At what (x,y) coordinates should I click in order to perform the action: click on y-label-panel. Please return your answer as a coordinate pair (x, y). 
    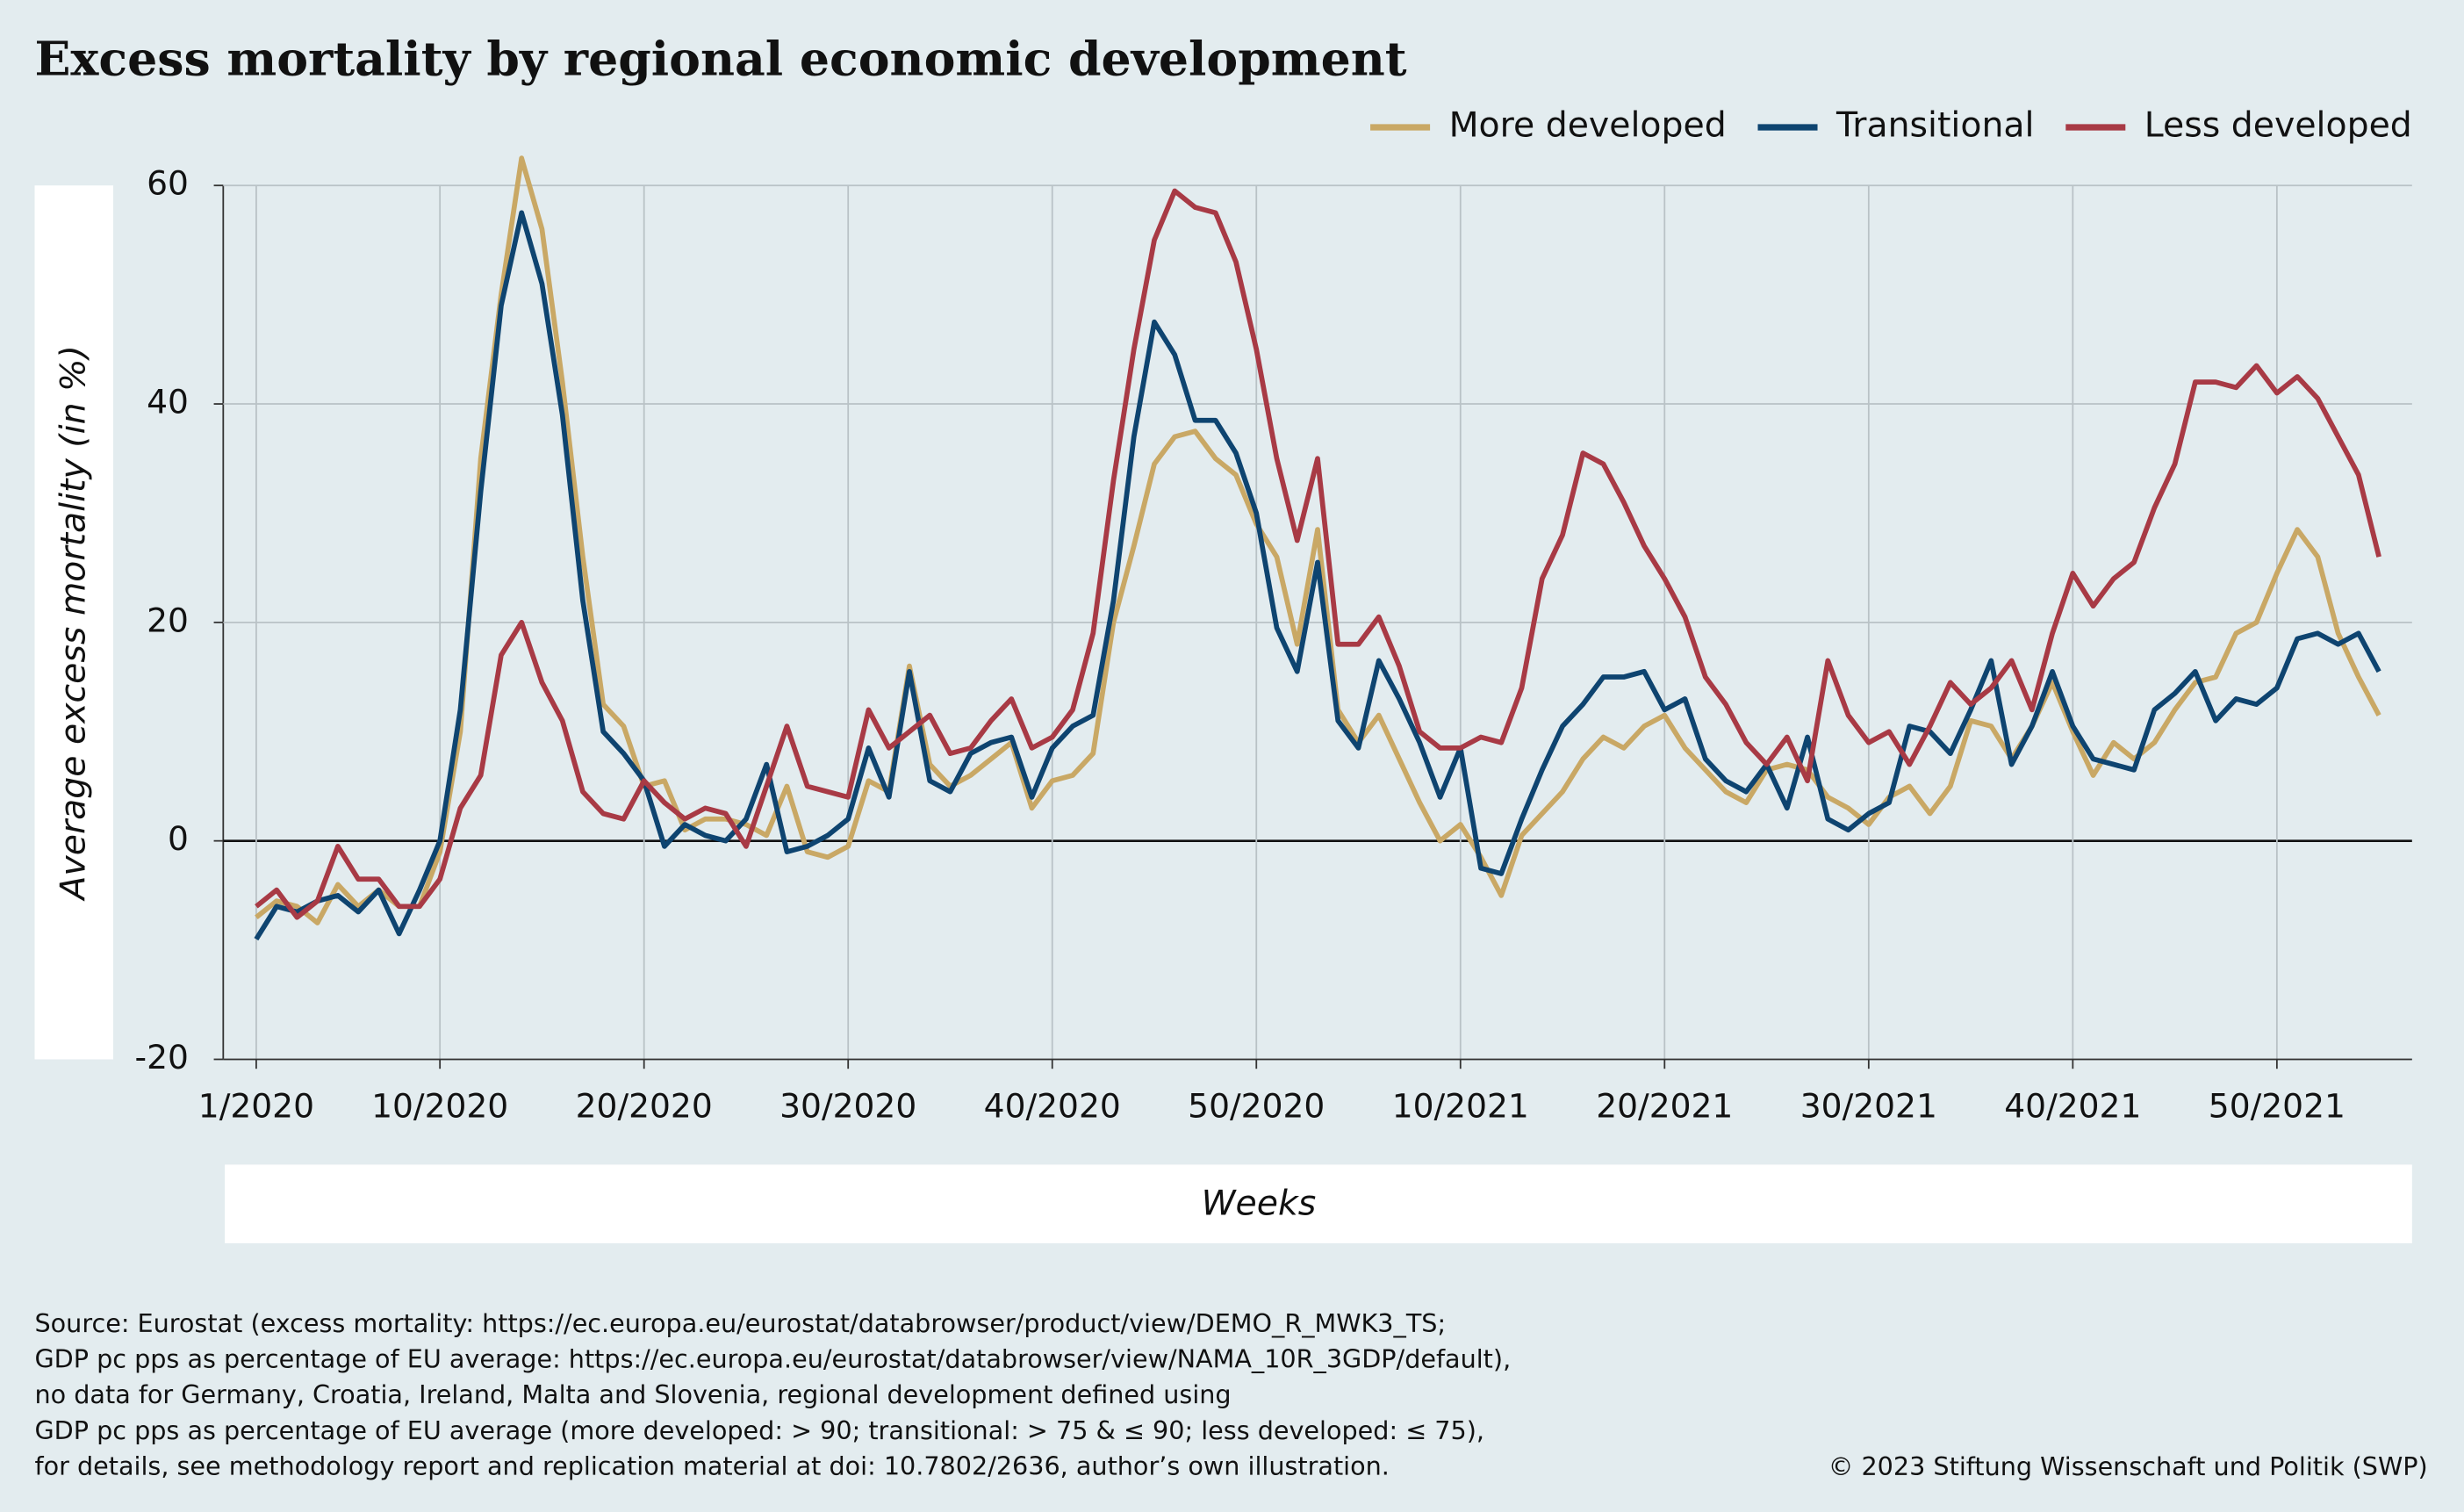
    Looking at the image, I should click on (74, 622).